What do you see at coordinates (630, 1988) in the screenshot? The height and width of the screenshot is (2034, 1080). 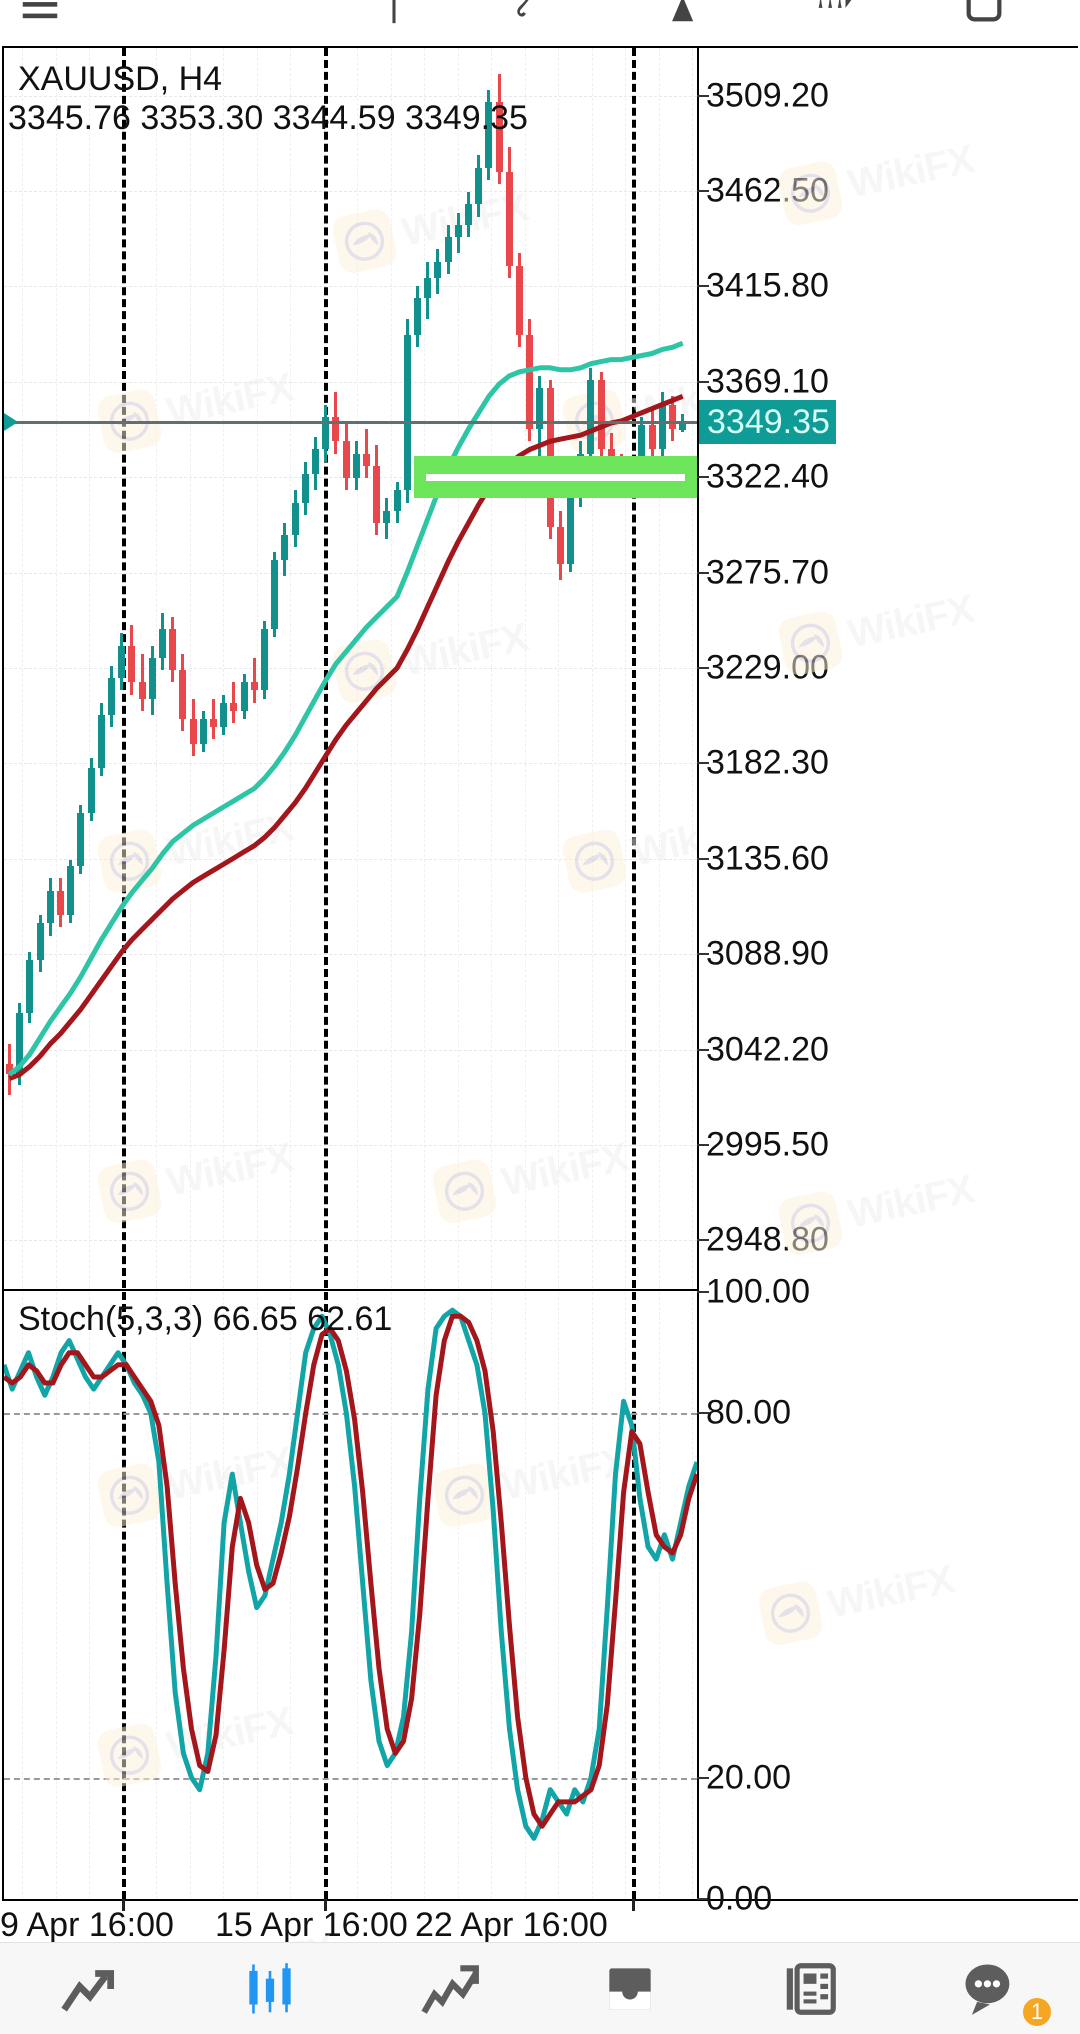 I see `nav-history` at bounding box center [630, 1988].